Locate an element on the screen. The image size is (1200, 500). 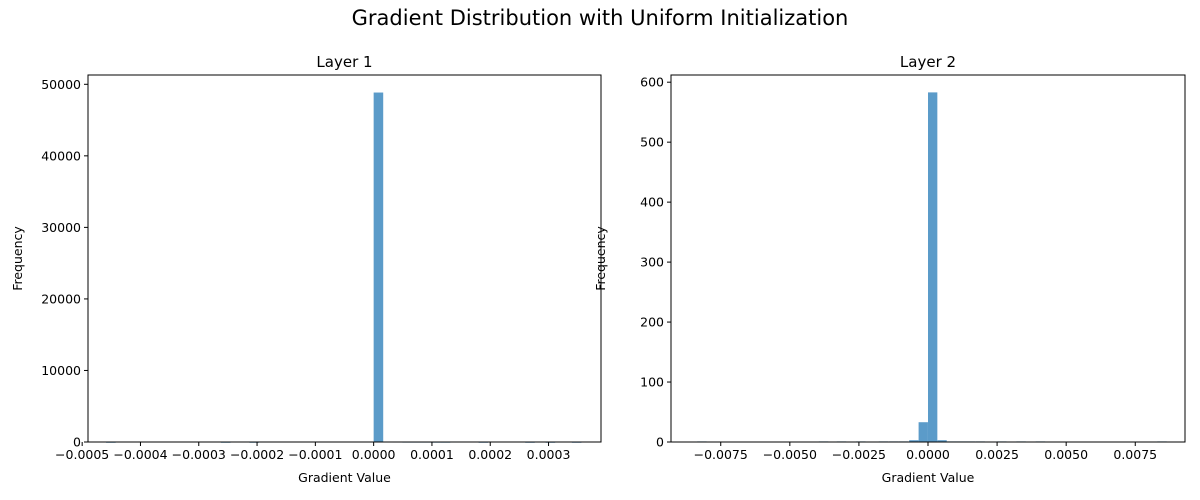
y-tick-label: 10000 is located at coordinates (61, 370).